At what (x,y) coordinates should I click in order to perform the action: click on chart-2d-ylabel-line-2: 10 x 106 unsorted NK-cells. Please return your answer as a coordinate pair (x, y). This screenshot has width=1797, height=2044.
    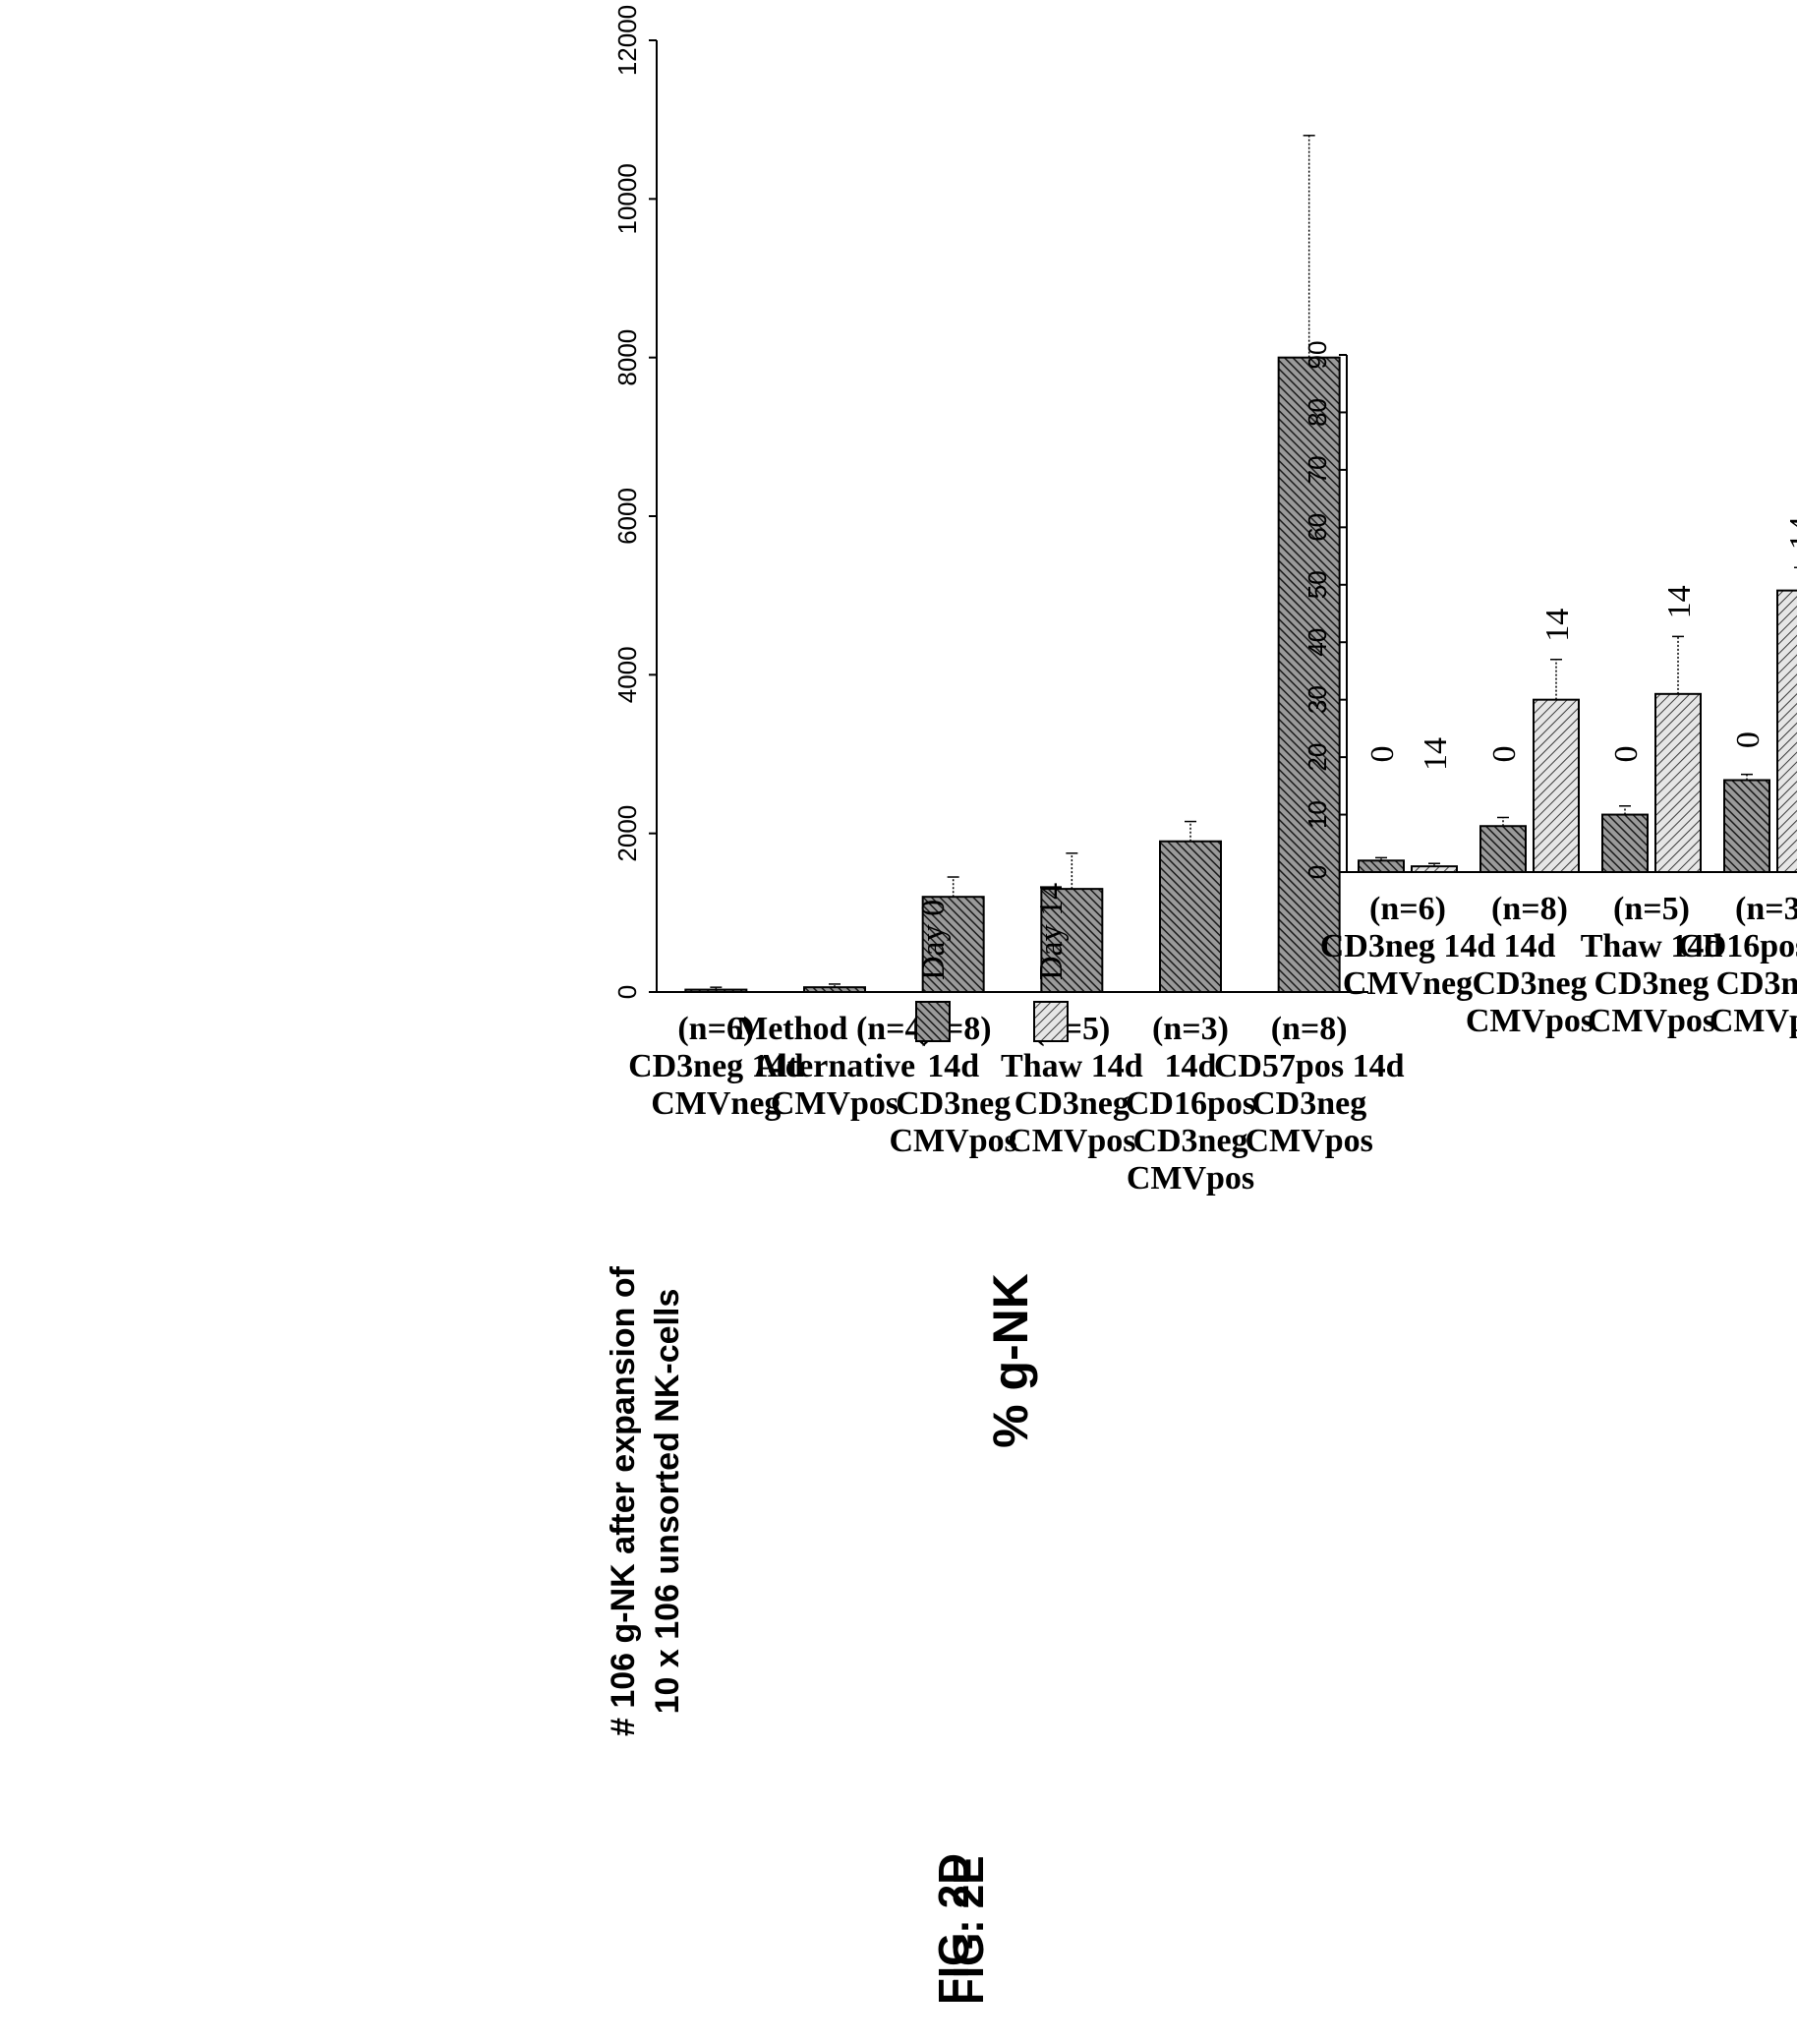
    Looking at the image, I should click on (667, 1502).